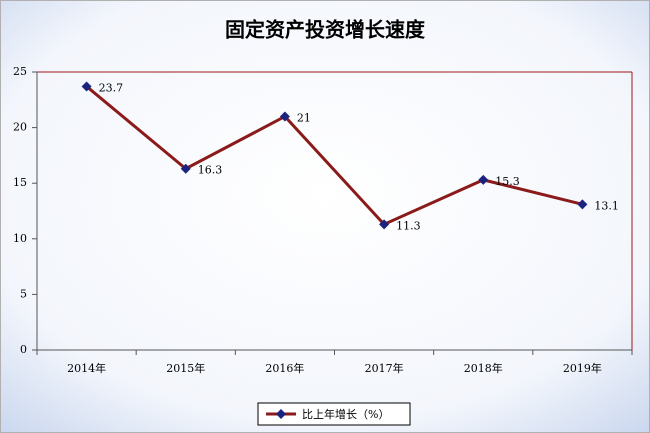 This screenshot has width=650, height=433. Describe the element at coordinates (86, 368) in the screenshot. I see `x-tick-label: 2014年` at that location.